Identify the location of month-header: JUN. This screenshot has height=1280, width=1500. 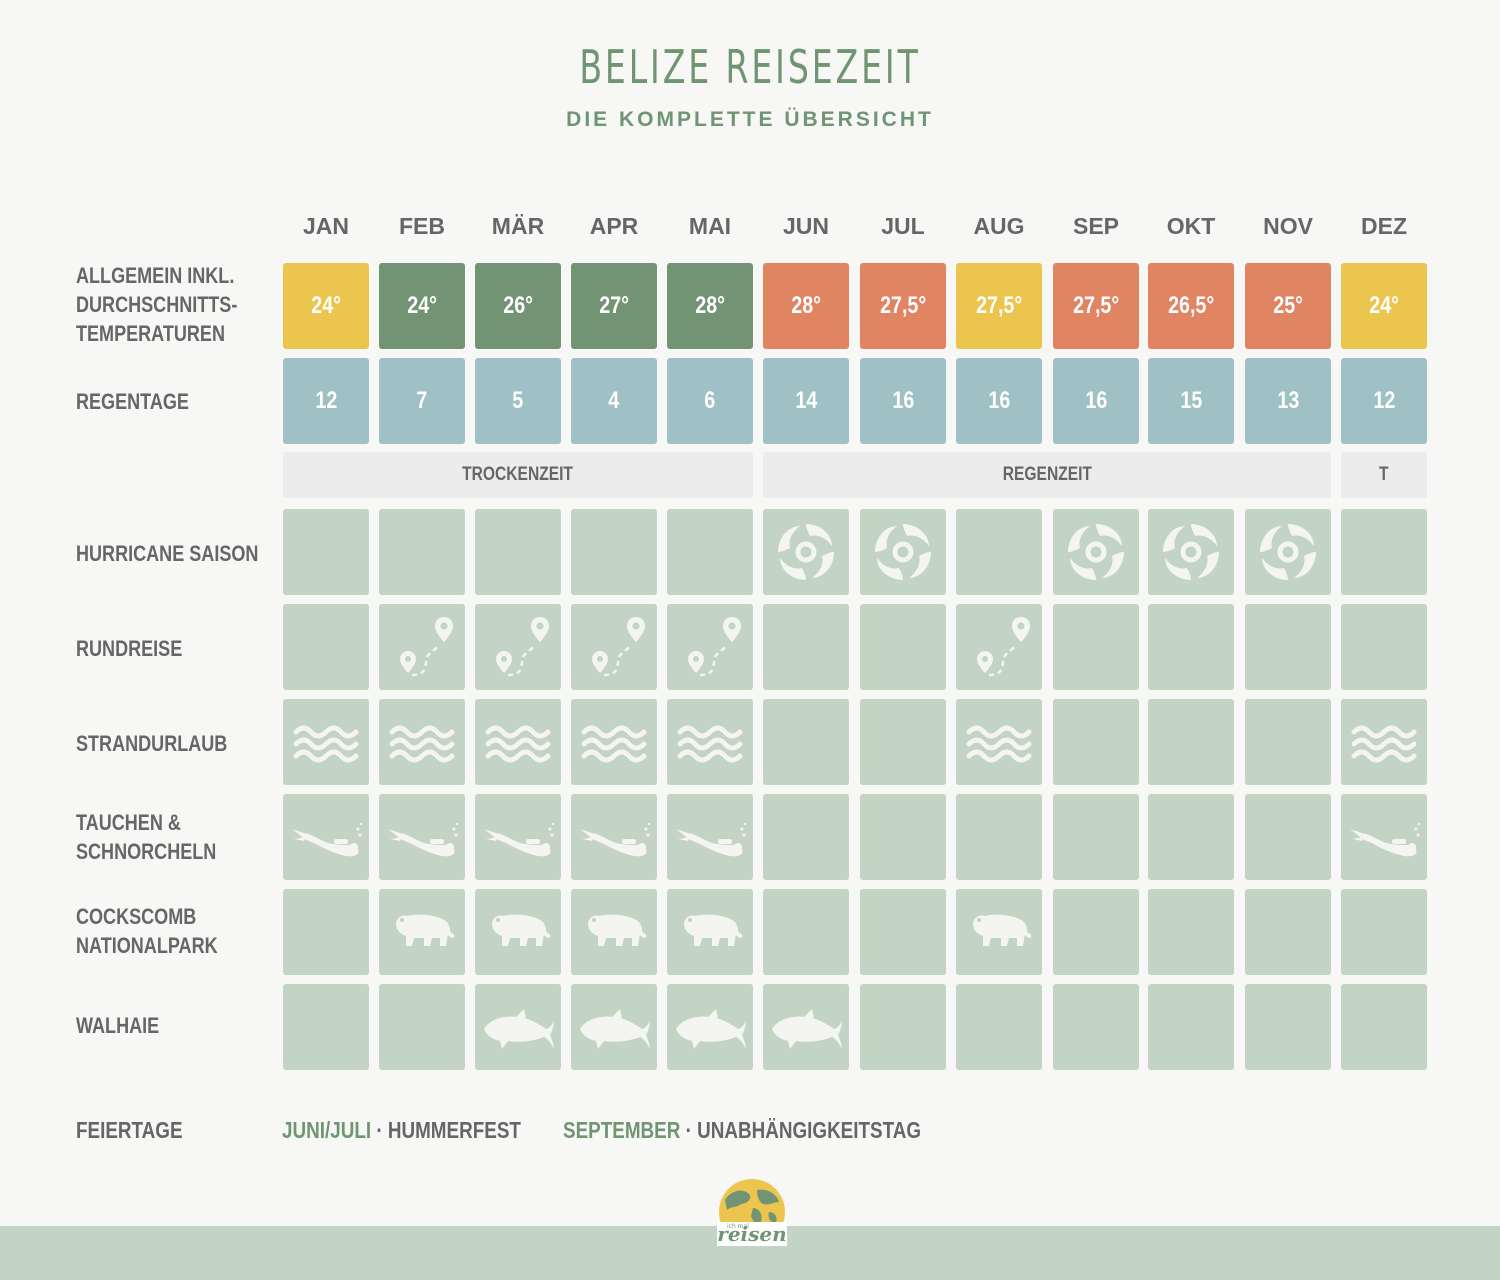
(805, 226).